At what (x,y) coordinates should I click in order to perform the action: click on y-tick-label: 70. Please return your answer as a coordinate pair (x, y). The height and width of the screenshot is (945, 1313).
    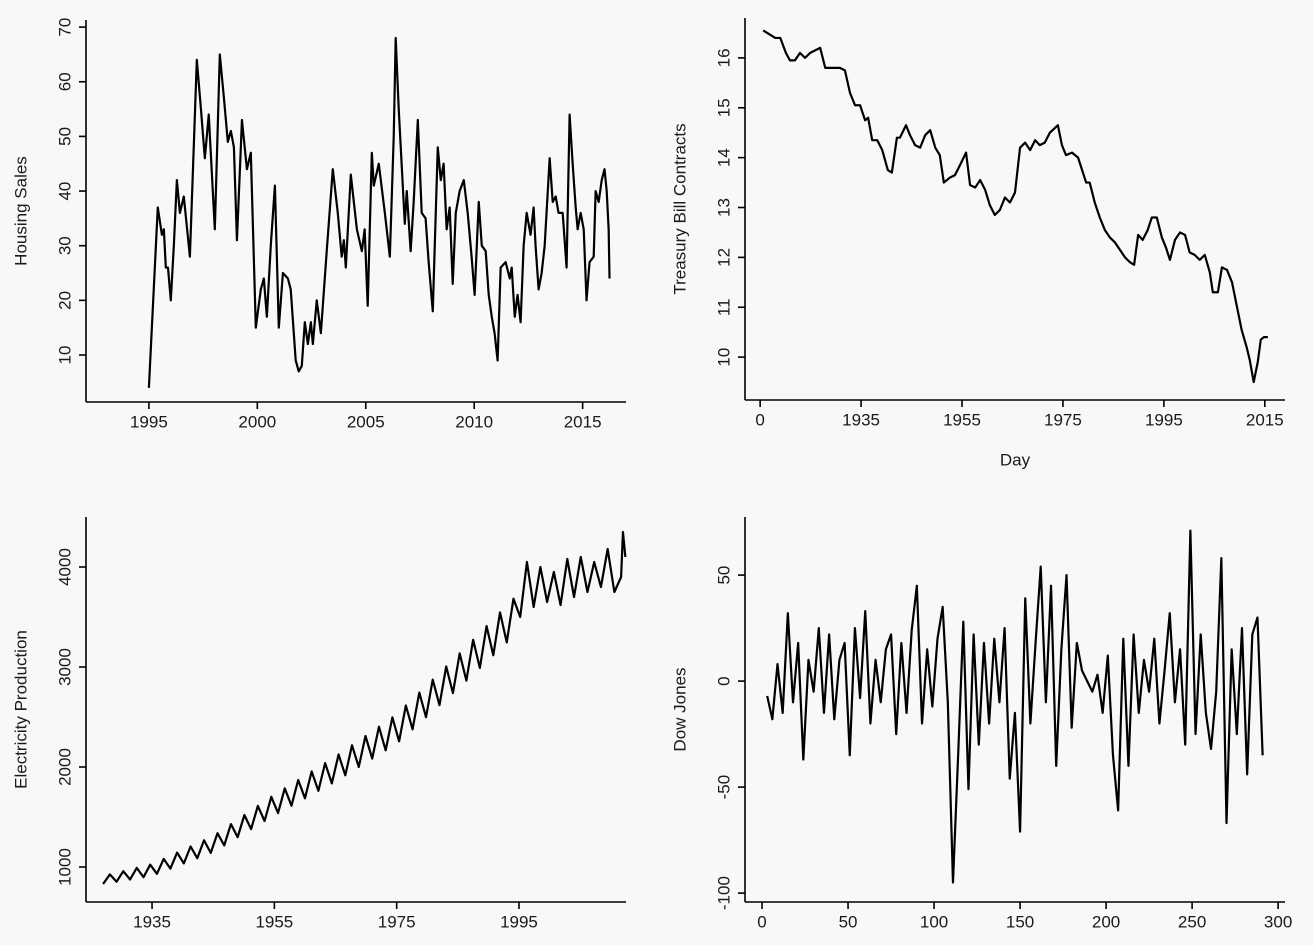
    Looking at the image, I should click on (64, 27).